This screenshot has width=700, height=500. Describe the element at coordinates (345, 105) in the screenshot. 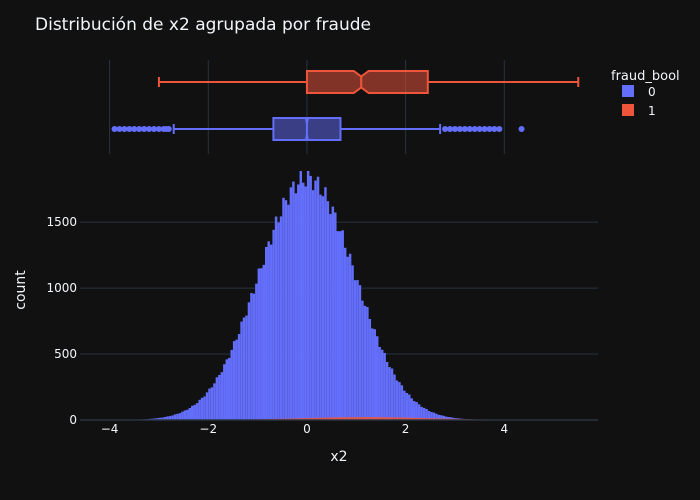

I see `boxplot-panel` at that location.